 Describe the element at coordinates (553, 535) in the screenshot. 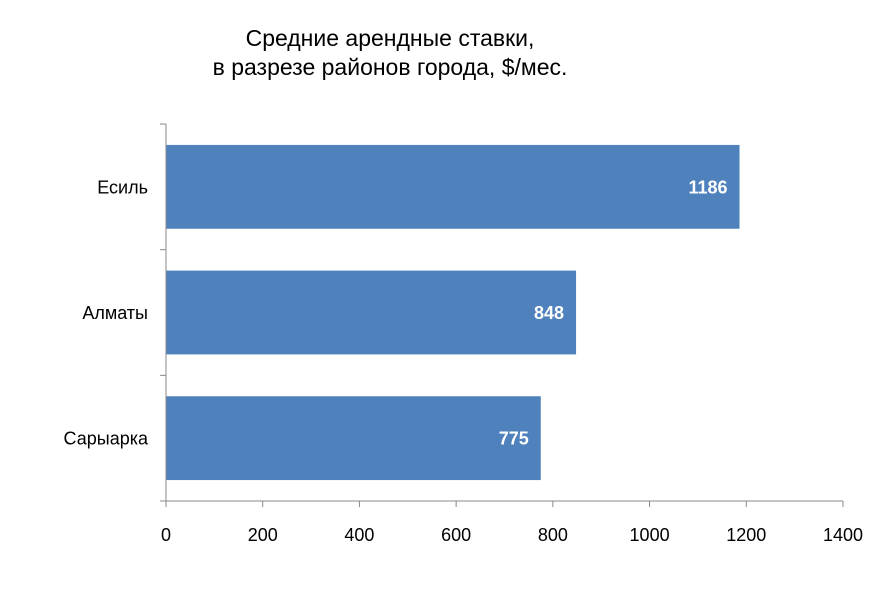

I see `x-tick-label-4: 800` at that location.